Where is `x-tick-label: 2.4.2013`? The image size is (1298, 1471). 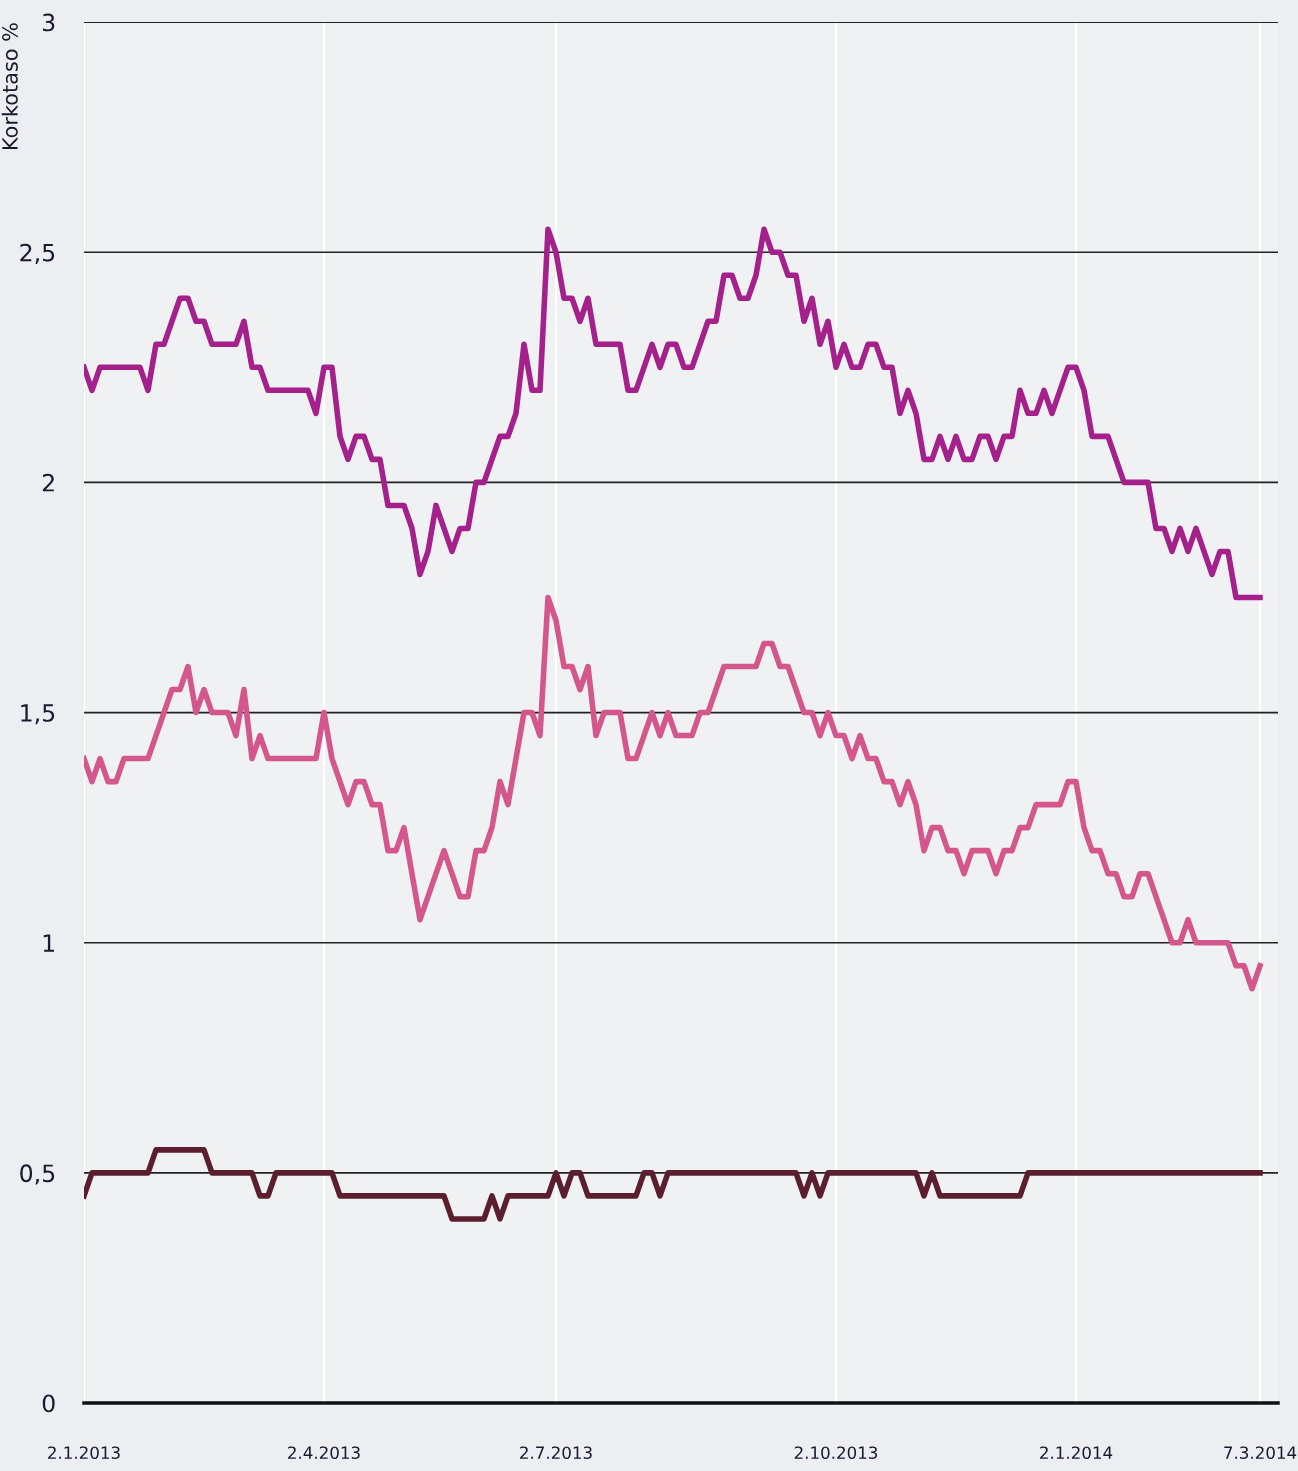
x-tick-label: 2.4.2013 is located at coordinates (324, 1452).